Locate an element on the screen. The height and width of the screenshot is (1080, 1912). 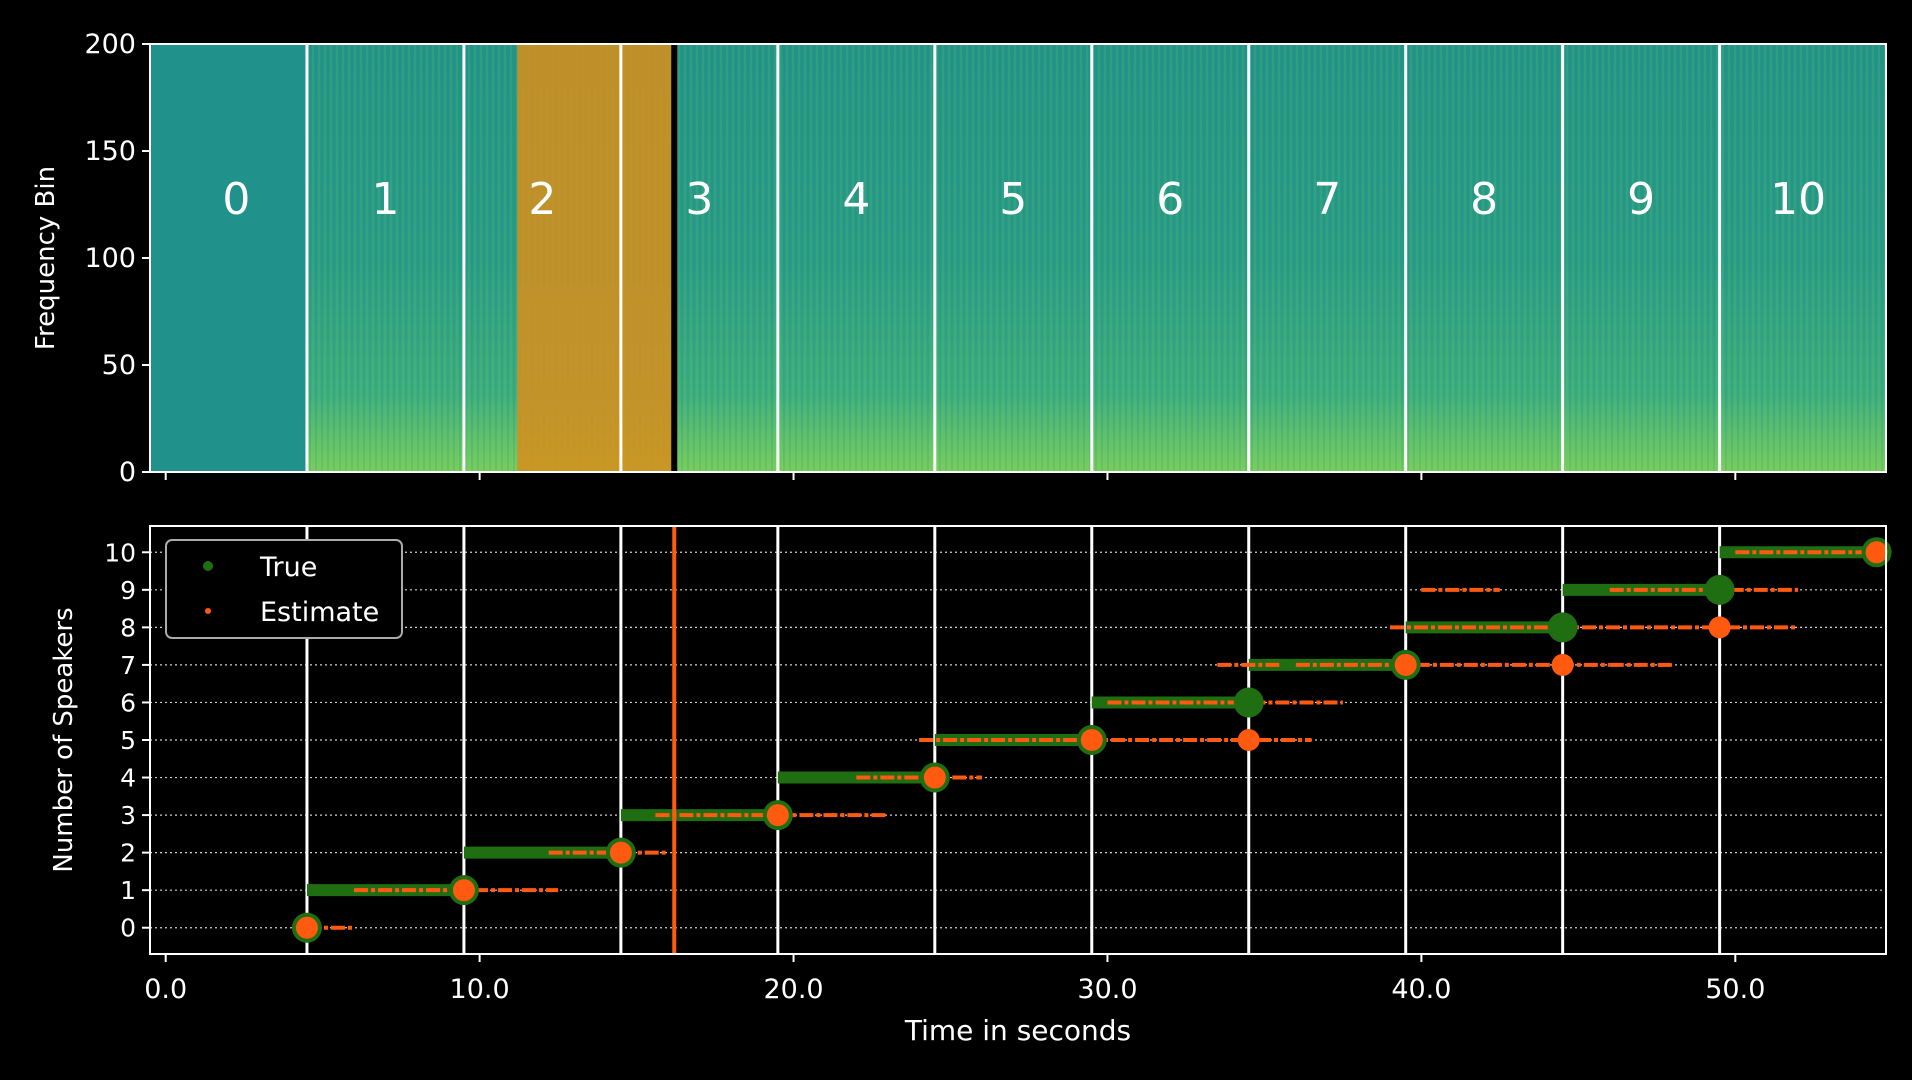
y-tick-label: 1 is located at coordinates (128, 890).